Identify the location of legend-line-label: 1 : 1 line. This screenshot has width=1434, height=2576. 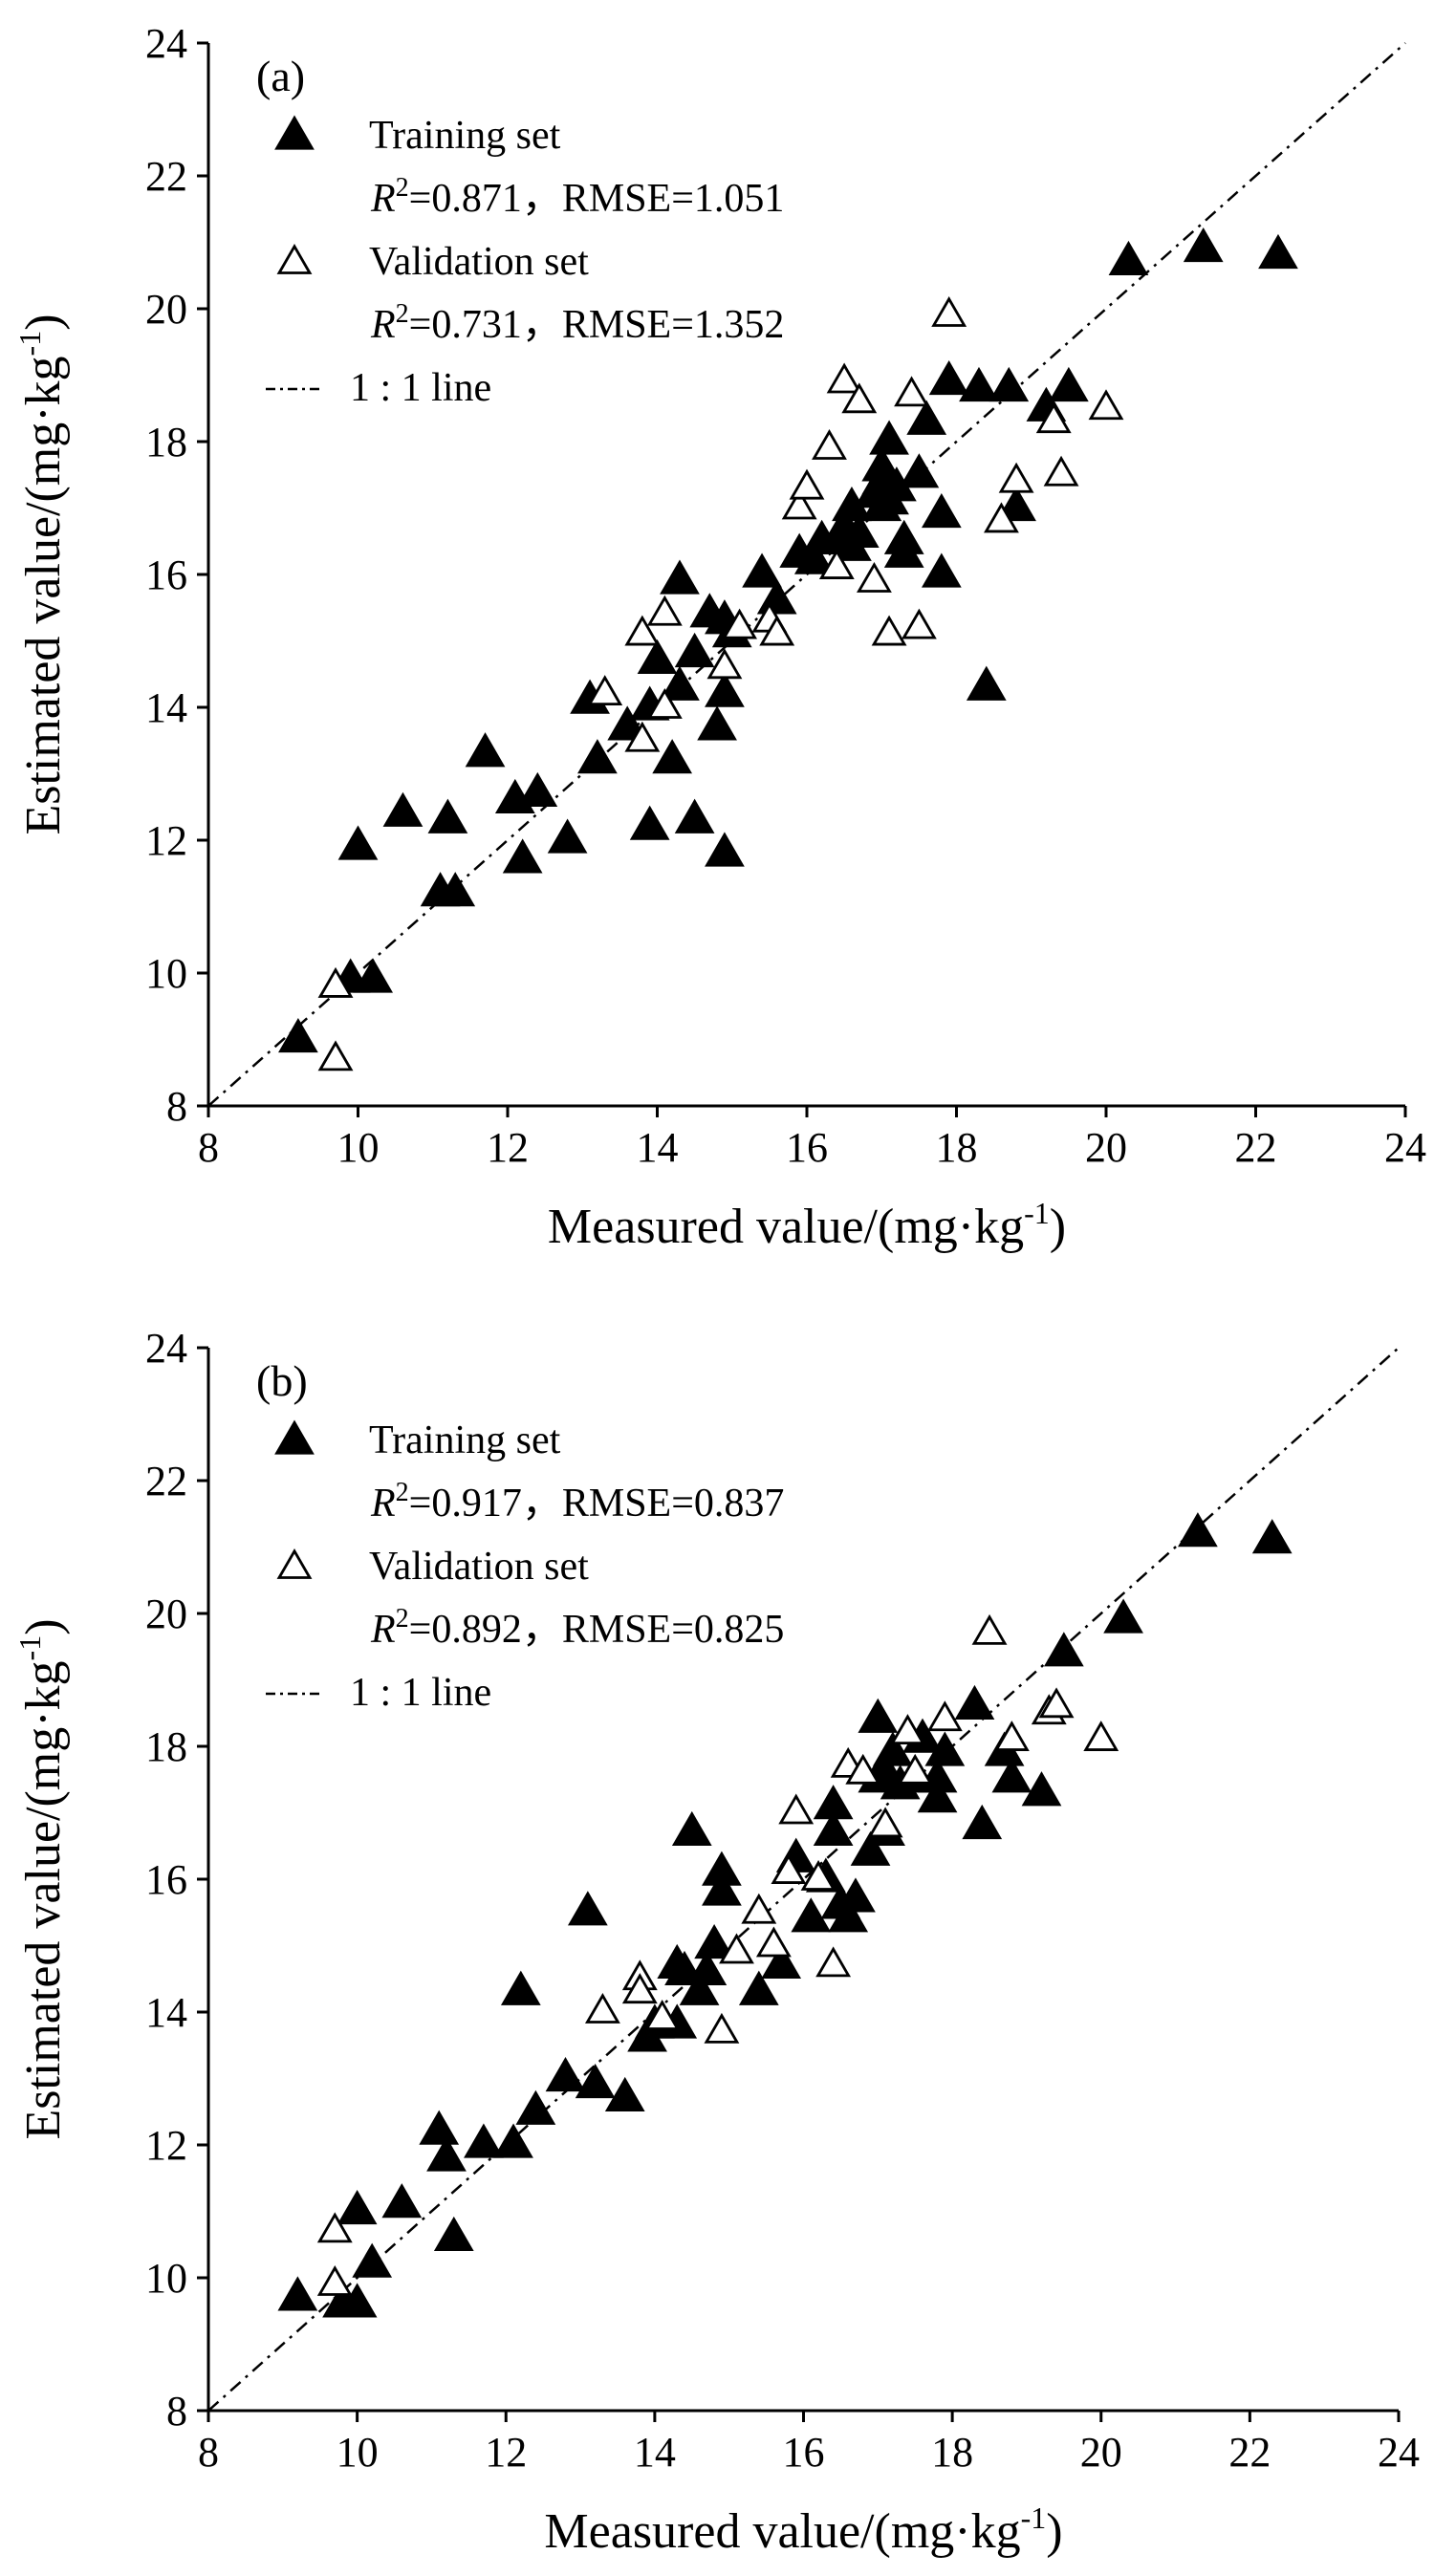
(420, 388).